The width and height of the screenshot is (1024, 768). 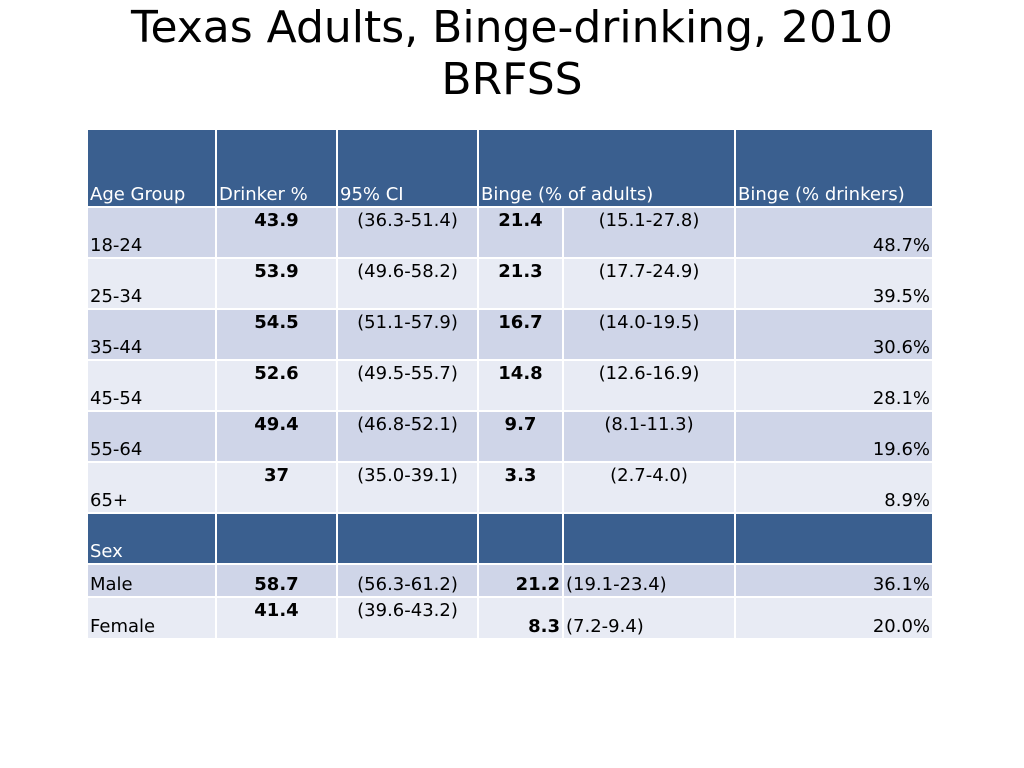 What do you see at coordinates (276, 580) in the screenshot?
I see `drinker-pct-cell: 58.7` at bounding box center [276, 580].